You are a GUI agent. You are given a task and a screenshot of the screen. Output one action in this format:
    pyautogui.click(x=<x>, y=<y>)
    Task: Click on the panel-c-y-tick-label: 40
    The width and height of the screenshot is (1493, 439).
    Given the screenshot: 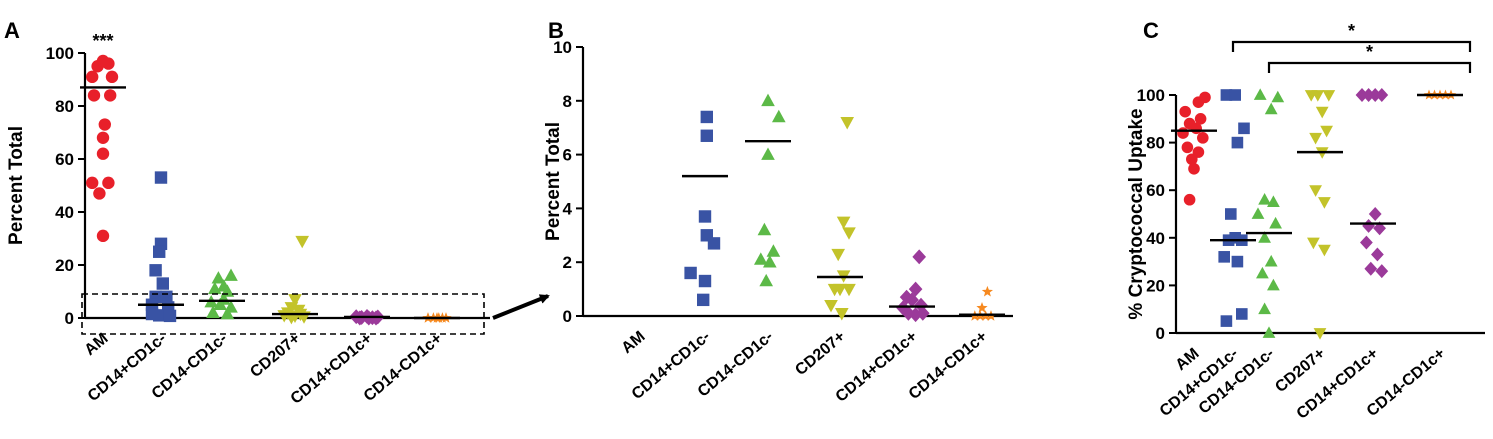 What is the action you would take?
    pyautogui.click(x=1155, y=238)
    